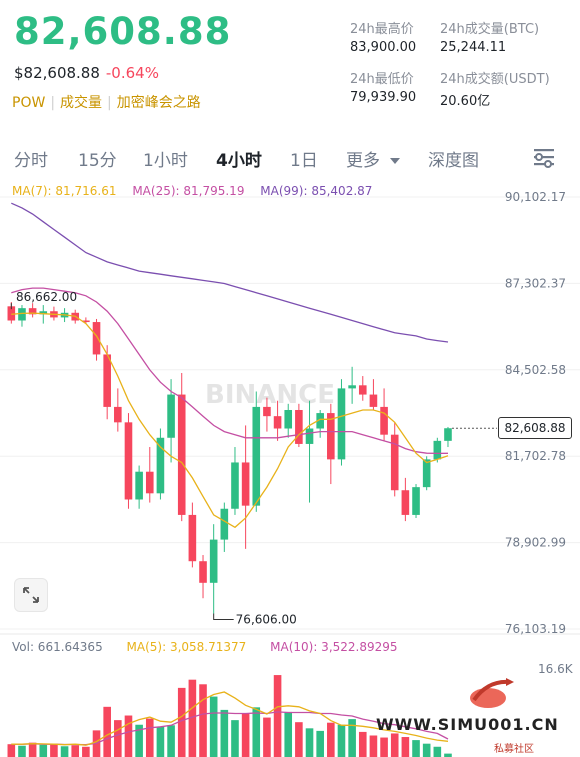 The height and width of the screenshot is (757, 580). Describe the element at coordinates (266, 619) in the screenshot. I see `low-marker-label: 76,606.00` at that location.